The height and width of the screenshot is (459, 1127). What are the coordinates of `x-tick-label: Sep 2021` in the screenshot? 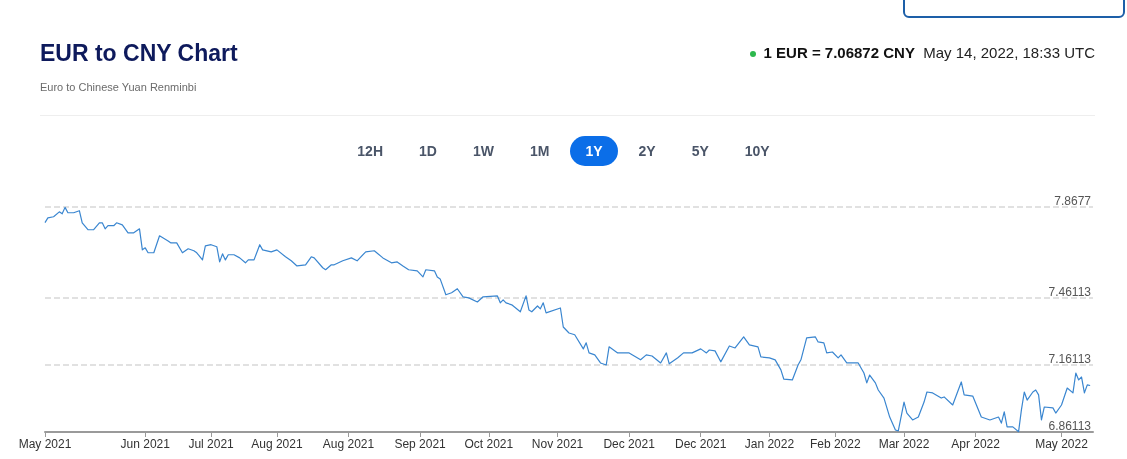 It's located at (420, 444).